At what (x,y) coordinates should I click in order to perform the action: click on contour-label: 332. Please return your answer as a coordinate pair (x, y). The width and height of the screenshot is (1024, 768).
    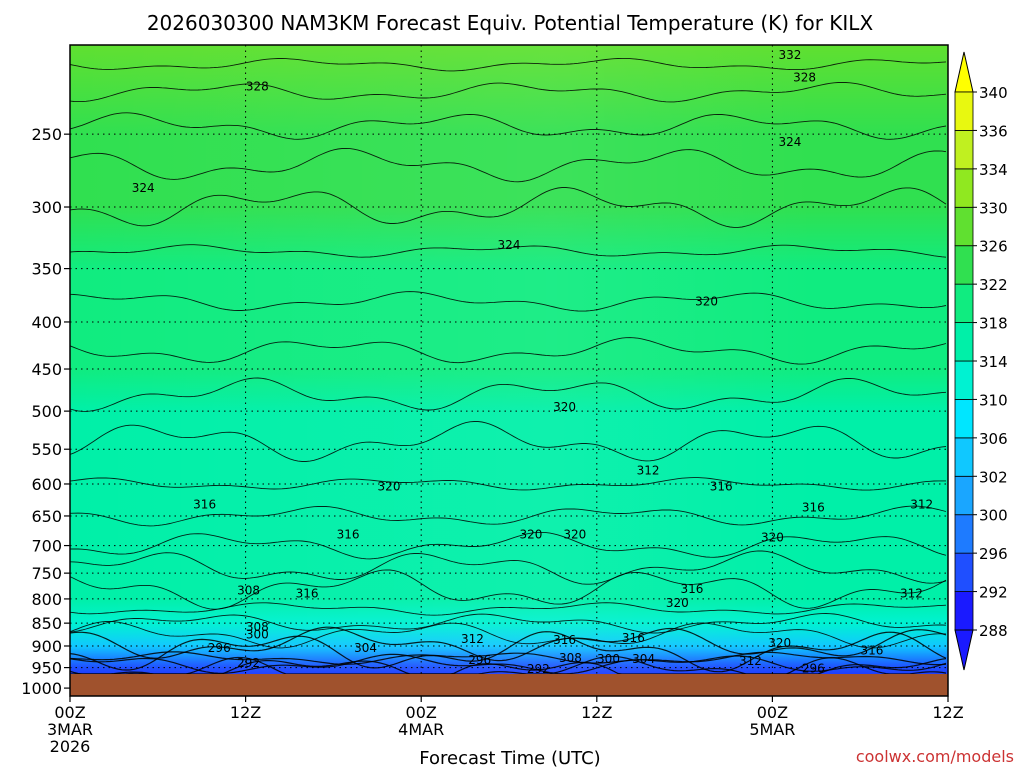
    Looking at the image, I should click on (790, 55).